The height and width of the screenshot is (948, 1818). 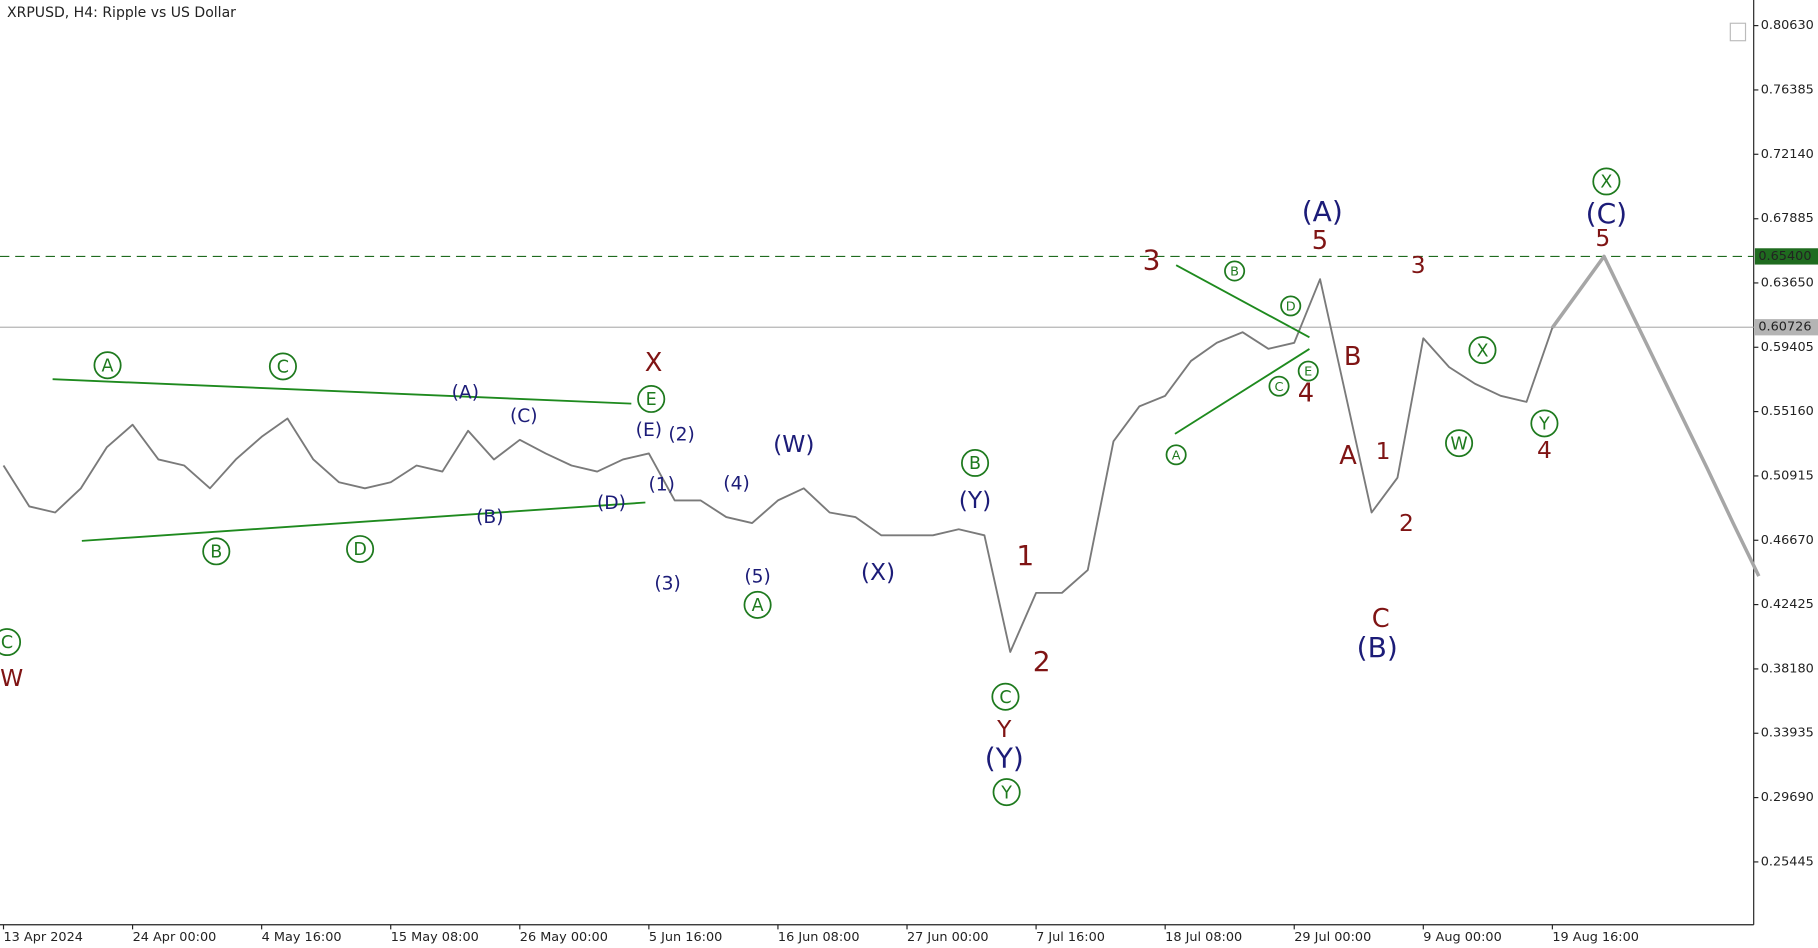 What do you see at coordinates (948, 937) in the screenshot?
I see `x-tick-label: 27 Jun 00:00` at bounding box center [948, 937].